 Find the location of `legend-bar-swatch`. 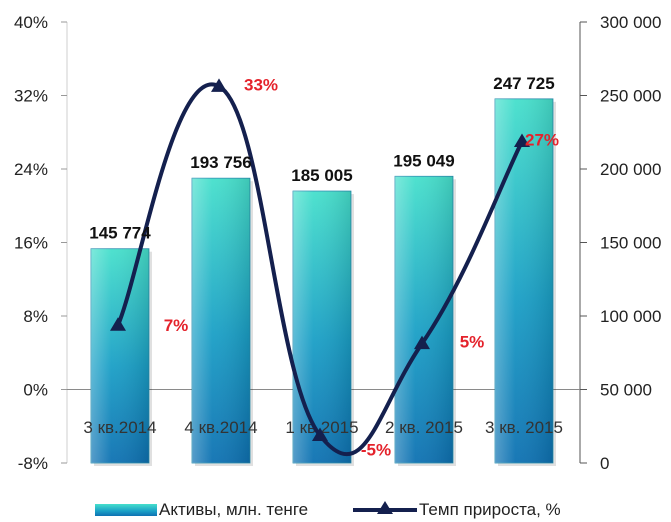

legend-bar-swatch is located at coordinates (126, 510).